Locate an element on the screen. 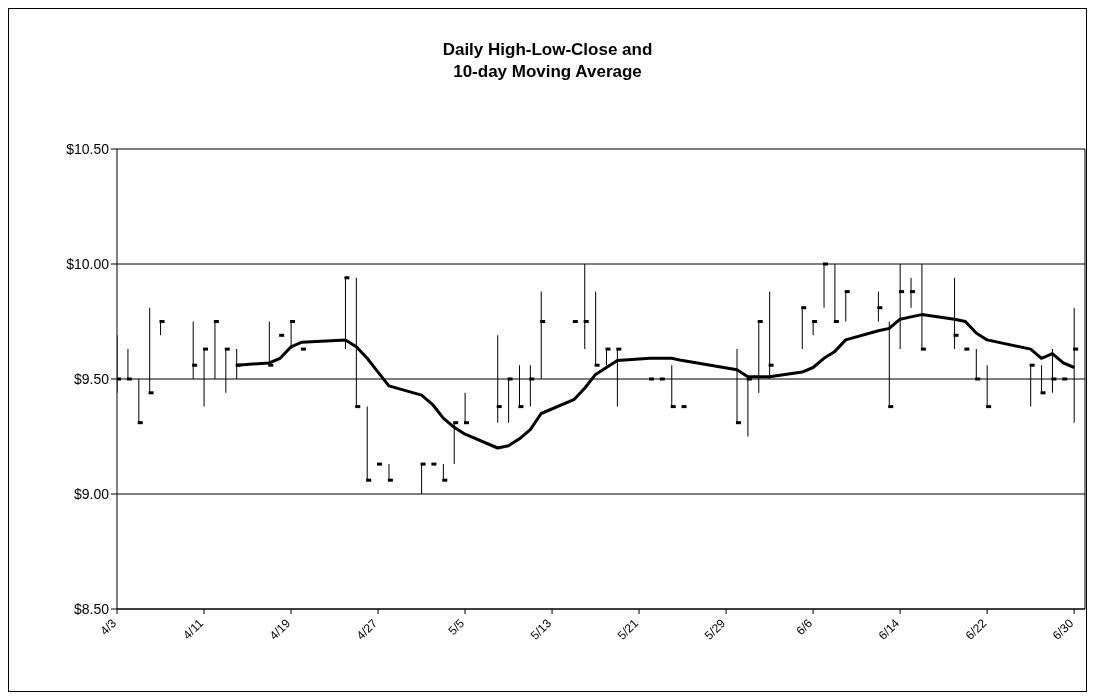 Image resolution: width=1095 pixels, height=700 pixels. x-tick-label: 6/6 is located at coordinates (804, 627).